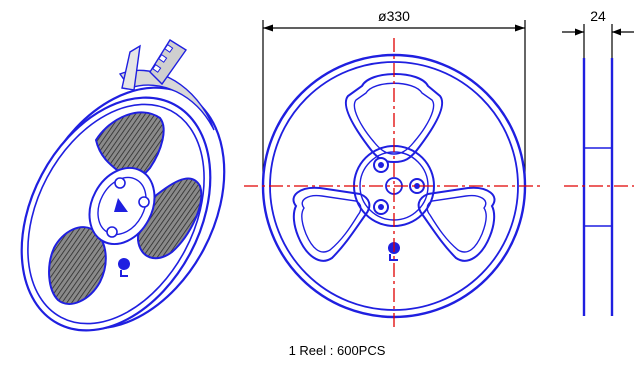  Describe the element at coordinates (129, 145) in the screenshot. I see `iso-window-top` at that location.